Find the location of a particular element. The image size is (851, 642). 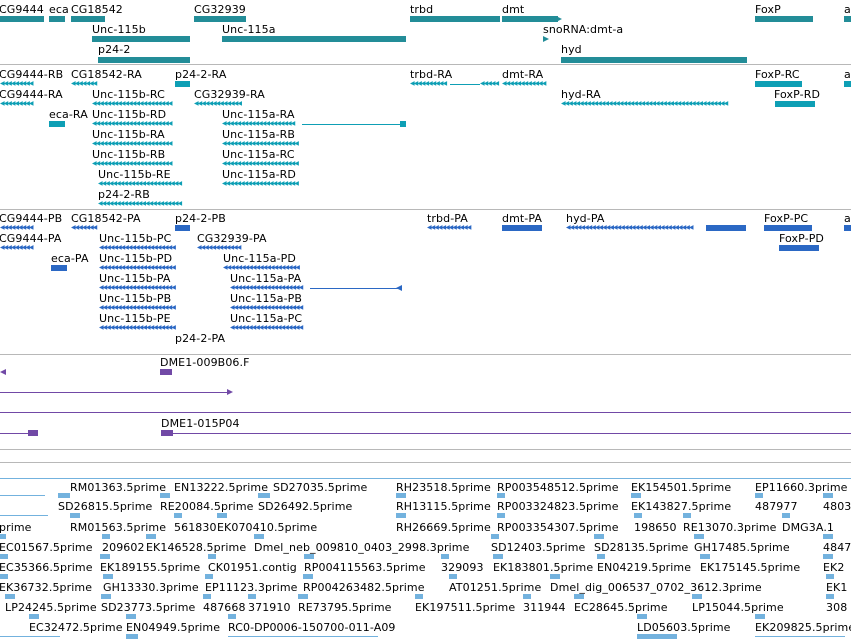

est-label: 4847 is located at coordinates (837, 547).